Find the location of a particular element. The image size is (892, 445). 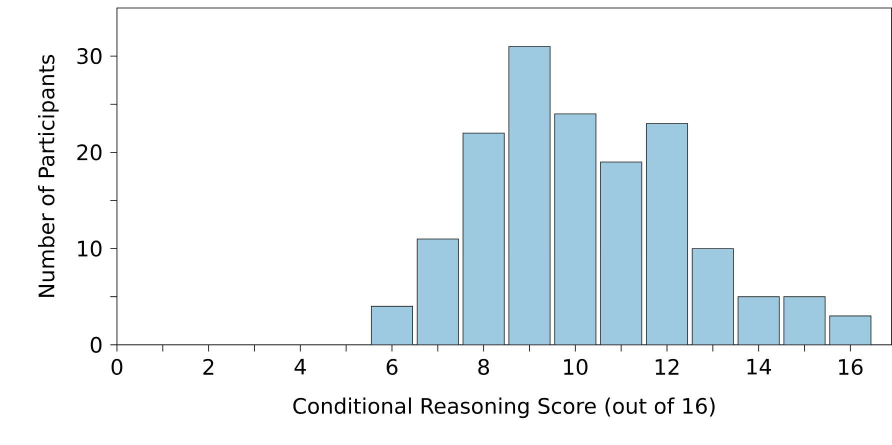

x-tick-label: 6 is located at coordinates (392, 367).